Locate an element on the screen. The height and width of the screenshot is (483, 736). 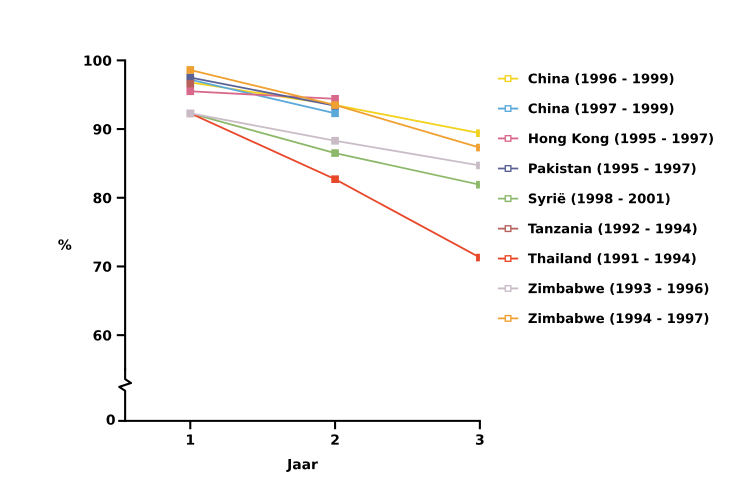
legend-label: Zimbabwe (1993 - 1996) is located at coordinates (618, 289).